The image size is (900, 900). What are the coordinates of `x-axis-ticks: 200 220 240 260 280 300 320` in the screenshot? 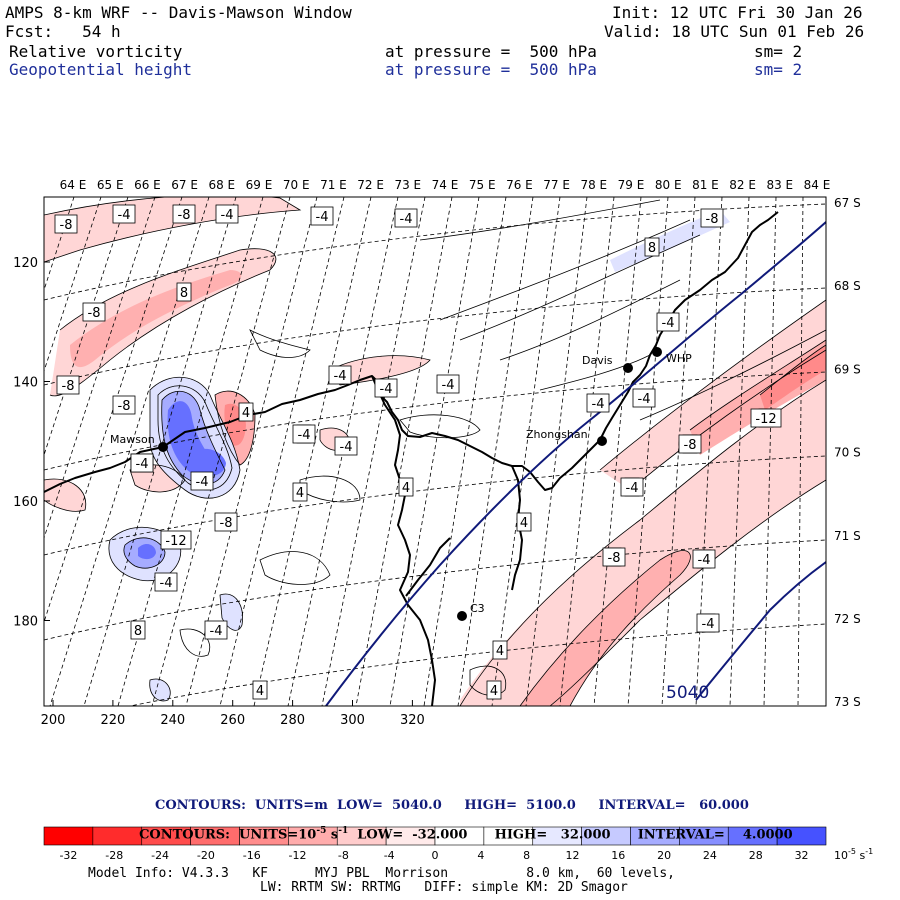 It's located at (233, 714).